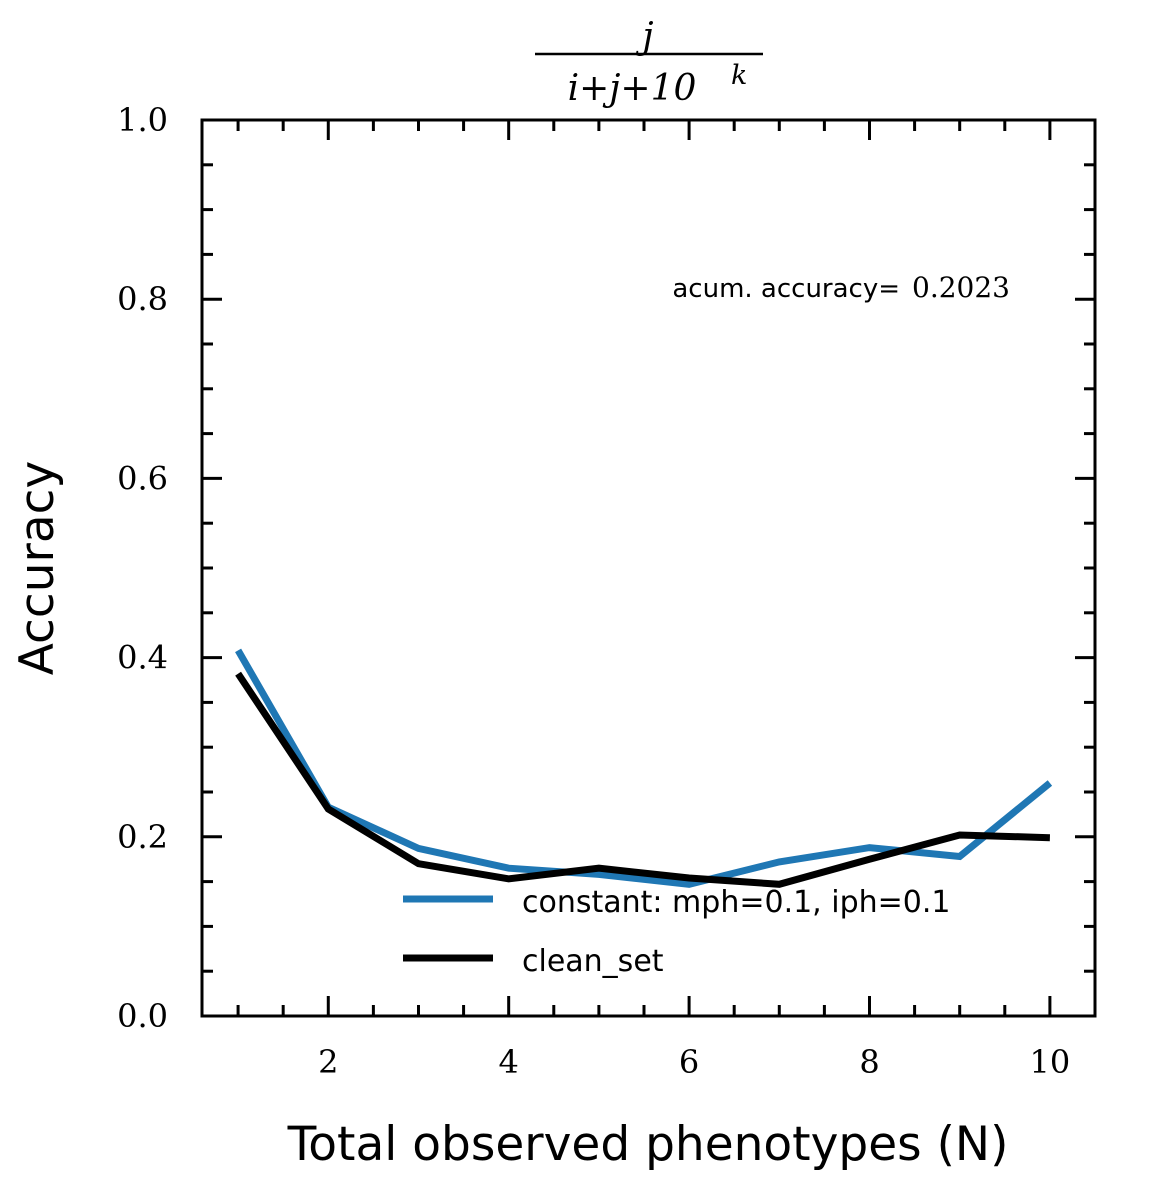  I want to click on legend-label-clean-set: clean_set, so click(593, 961).